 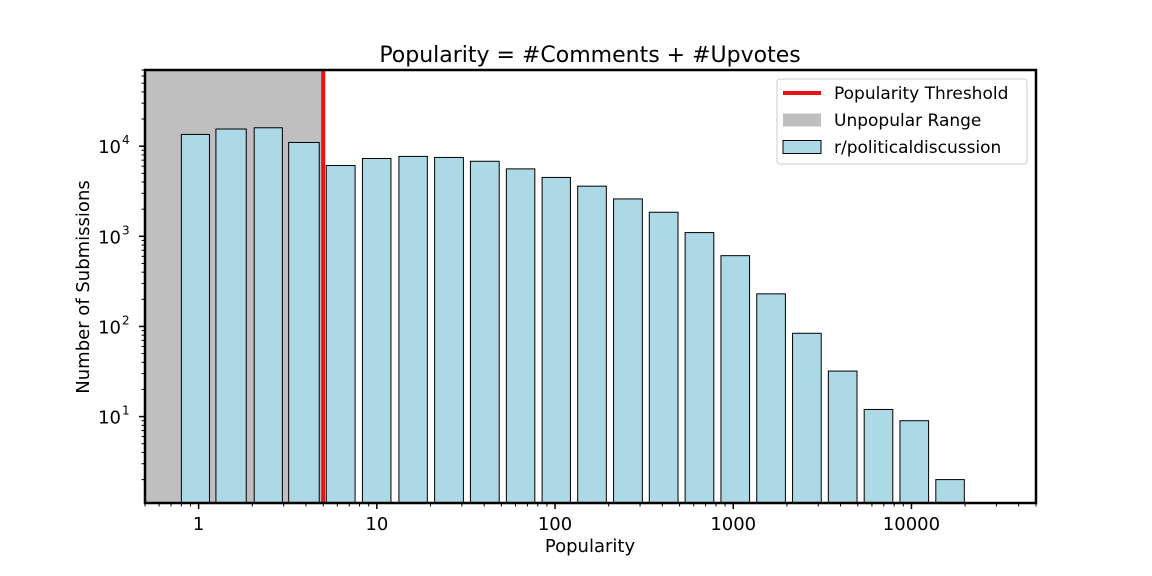 What do you see at coordinates (733, 524) in the screenshot?
I see `x-tick-label: 1000` at bounding box center [733, 524].